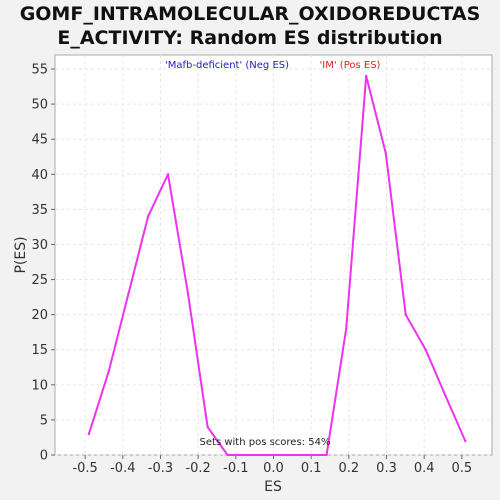 The height and width of the screenshot is (500, 500). Describe the element at coordinates (44, 456) in the screenshot. I see `y-tick-label: 0` at that location.